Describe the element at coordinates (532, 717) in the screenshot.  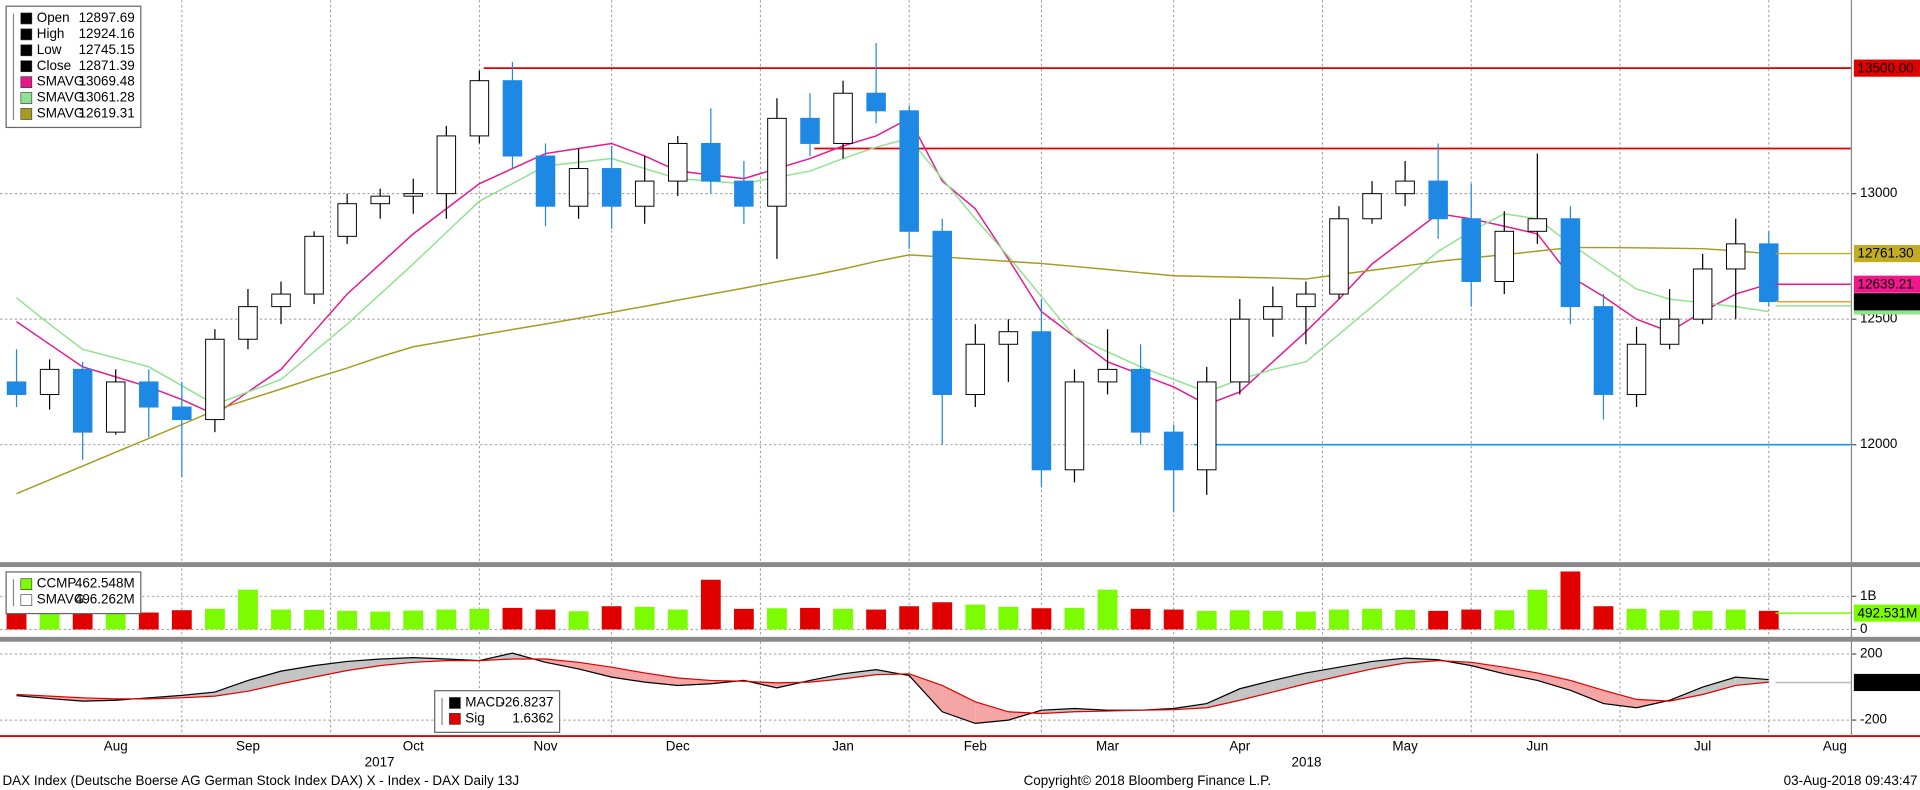
I see `legend-value: 1.6362` at that location.